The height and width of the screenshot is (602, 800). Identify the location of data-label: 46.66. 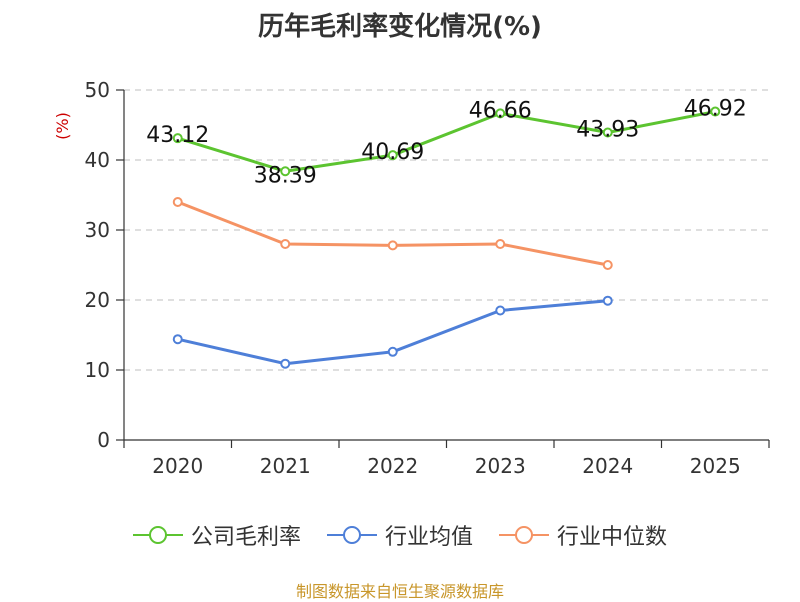
(500, 110).